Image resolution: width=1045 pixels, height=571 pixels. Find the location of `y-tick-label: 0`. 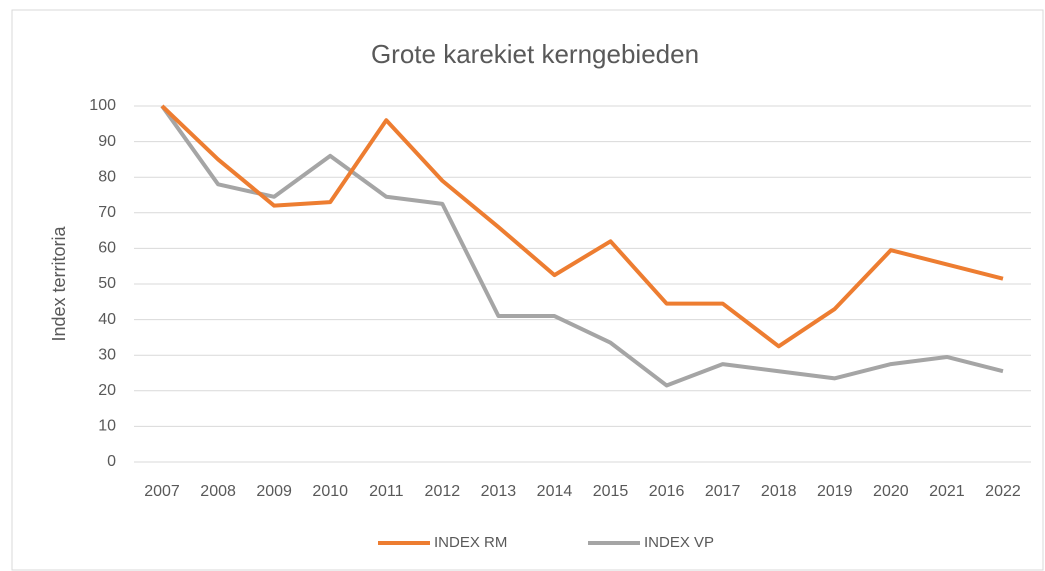

y-tick-label: 0 is located at coordinates (111, 461).